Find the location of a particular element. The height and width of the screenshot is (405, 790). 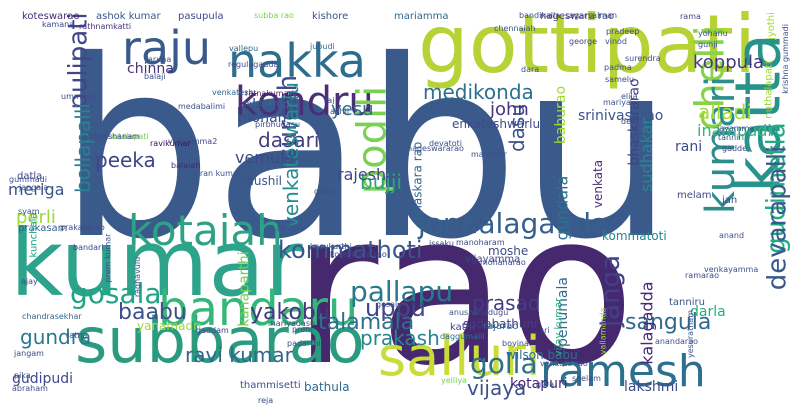

cloud-word: seelam is located at coordinates (586, 378).